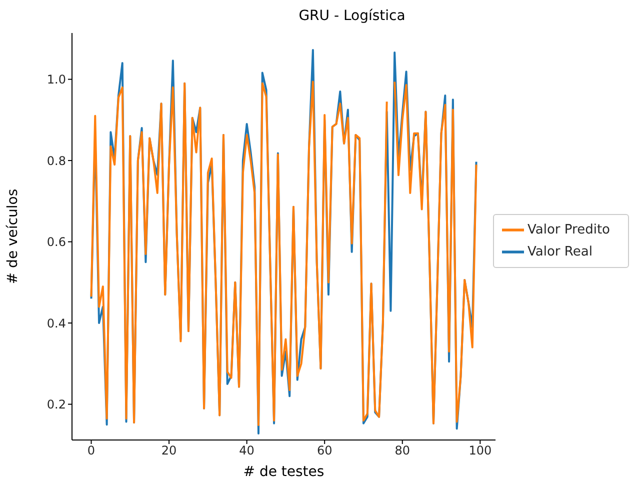 The width and height of the screenshot is (633, 502). I want to click on y-tick-label: 0.4, so click(56, 323).